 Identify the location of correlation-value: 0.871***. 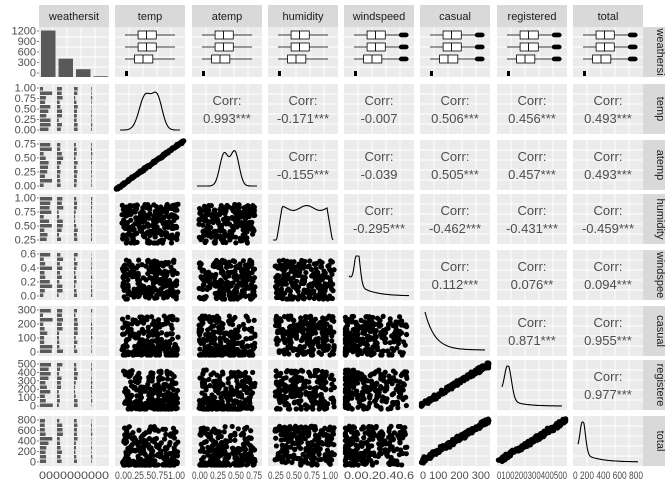
(532, 340).